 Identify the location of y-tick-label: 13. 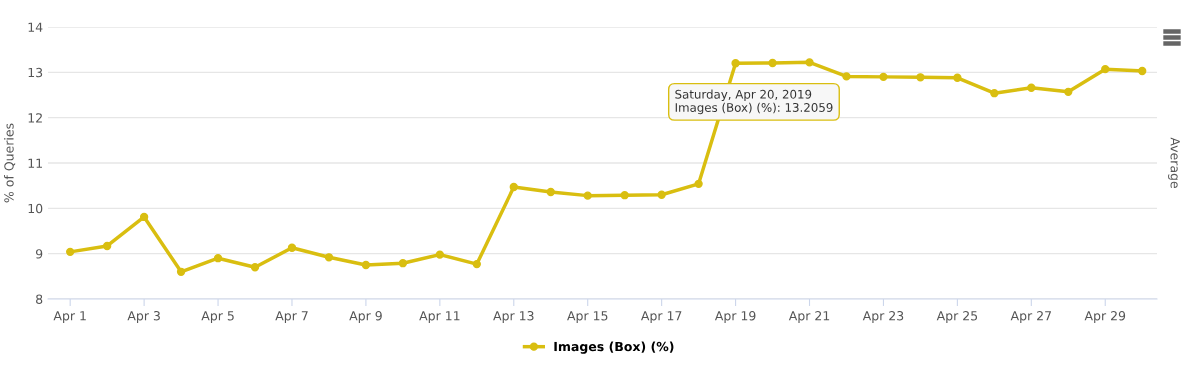
(35, 72).